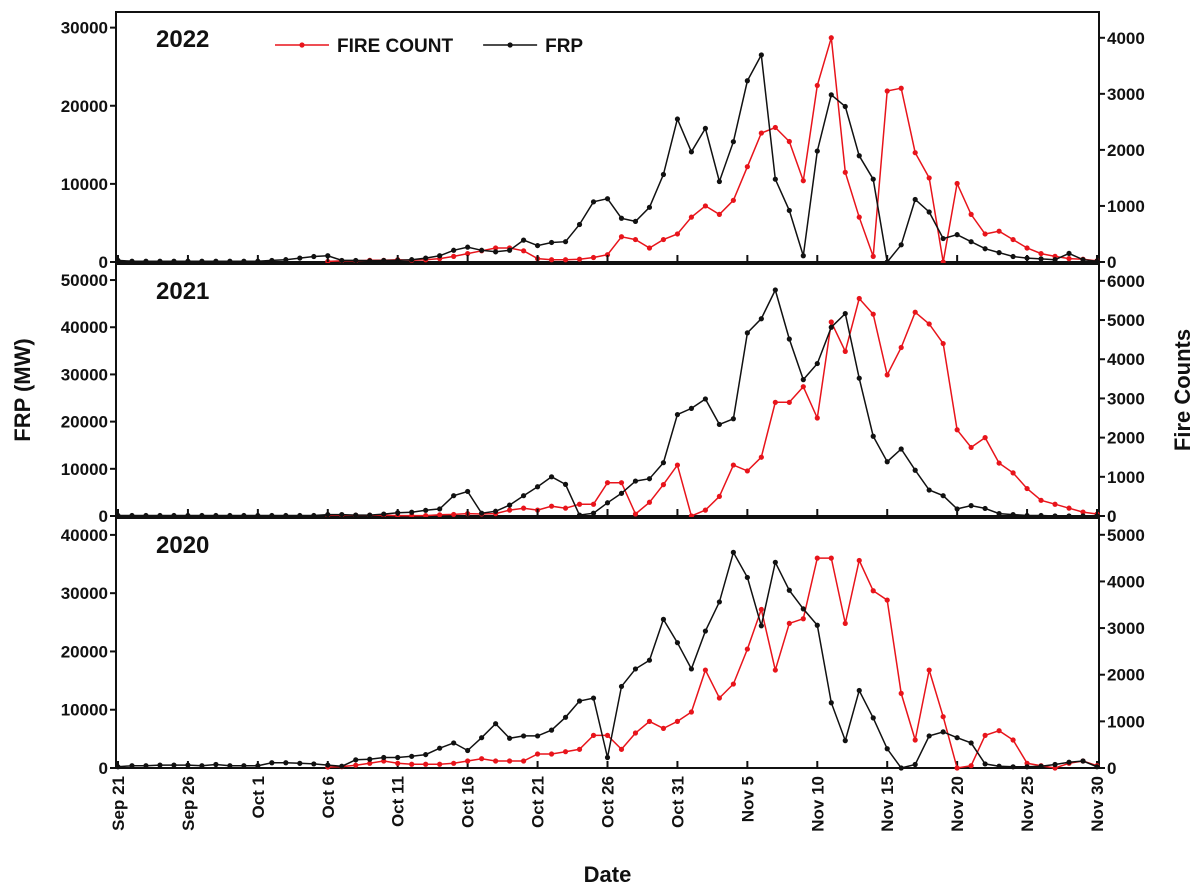  I want to click on y2-tick-label: 1000, so click(1126, 477).